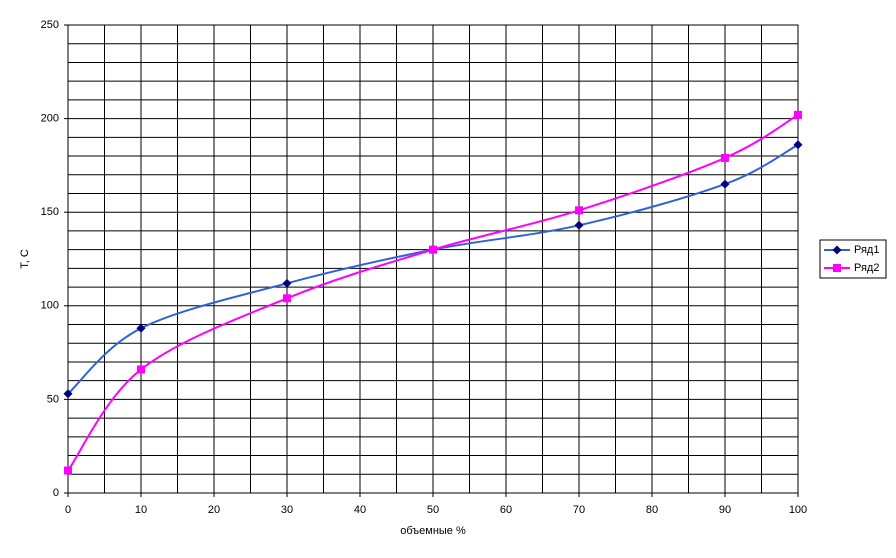 This screenshot has height=558, width=896. I want to click on x-tick-label: 10, so click(141, 510).